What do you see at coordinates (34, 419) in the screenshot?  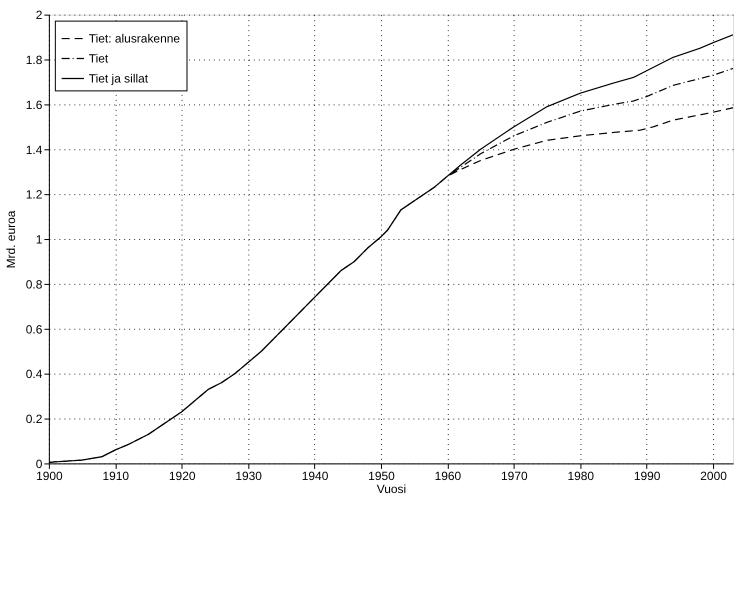 I see `y-tick-label: 0.2` at bounding box center [34, 419].